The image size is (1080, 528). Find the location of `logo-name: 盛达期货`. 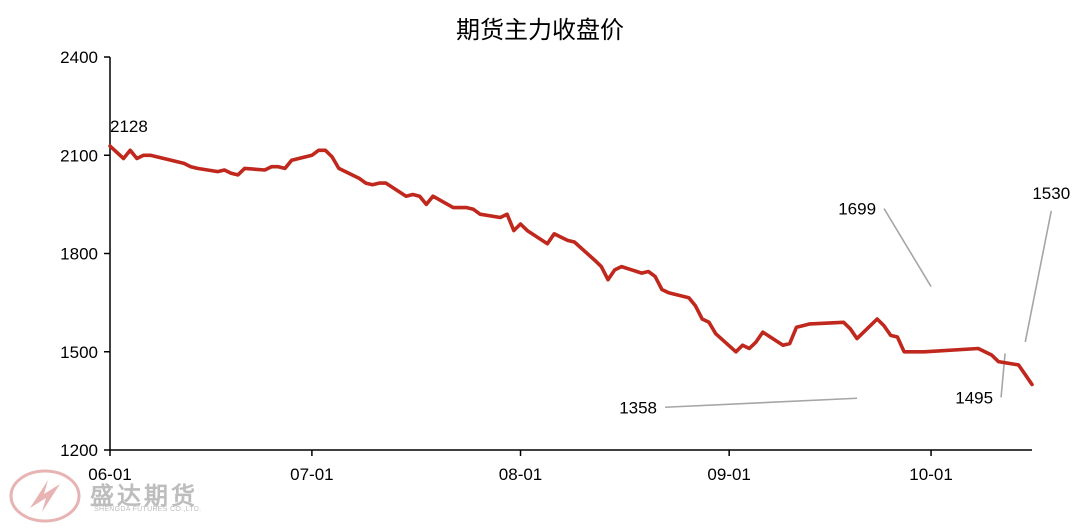

logo-name: 盛达期货 is located at coordinates (144, 496).